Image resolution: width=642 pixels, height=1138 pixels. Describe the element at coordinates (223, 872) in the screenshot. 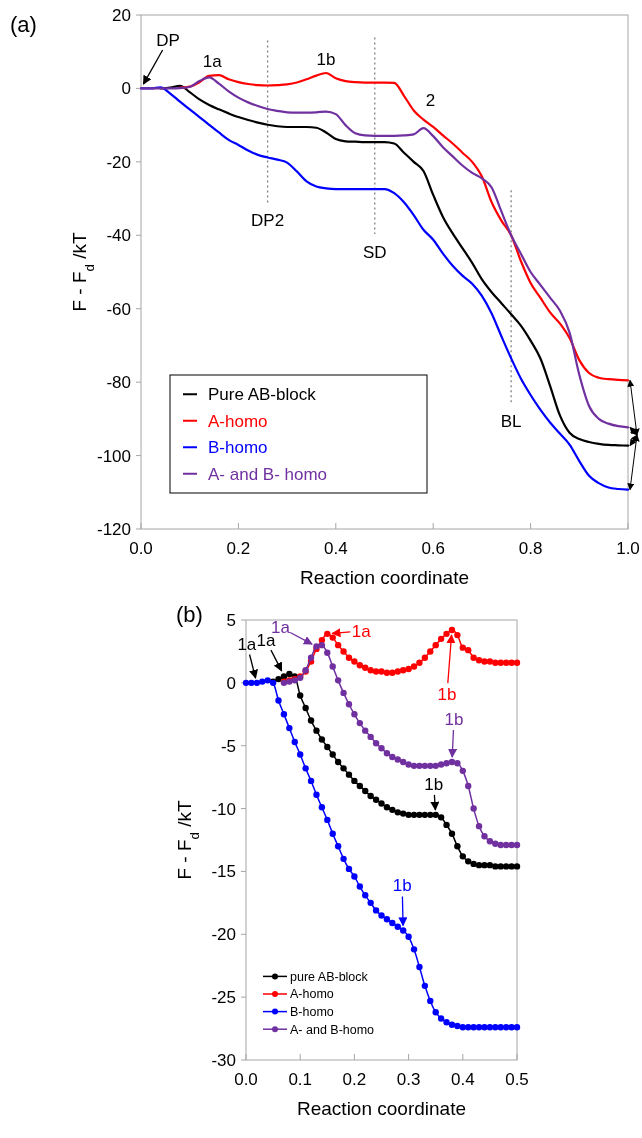

I see `y-tick-label: -15` at that location.